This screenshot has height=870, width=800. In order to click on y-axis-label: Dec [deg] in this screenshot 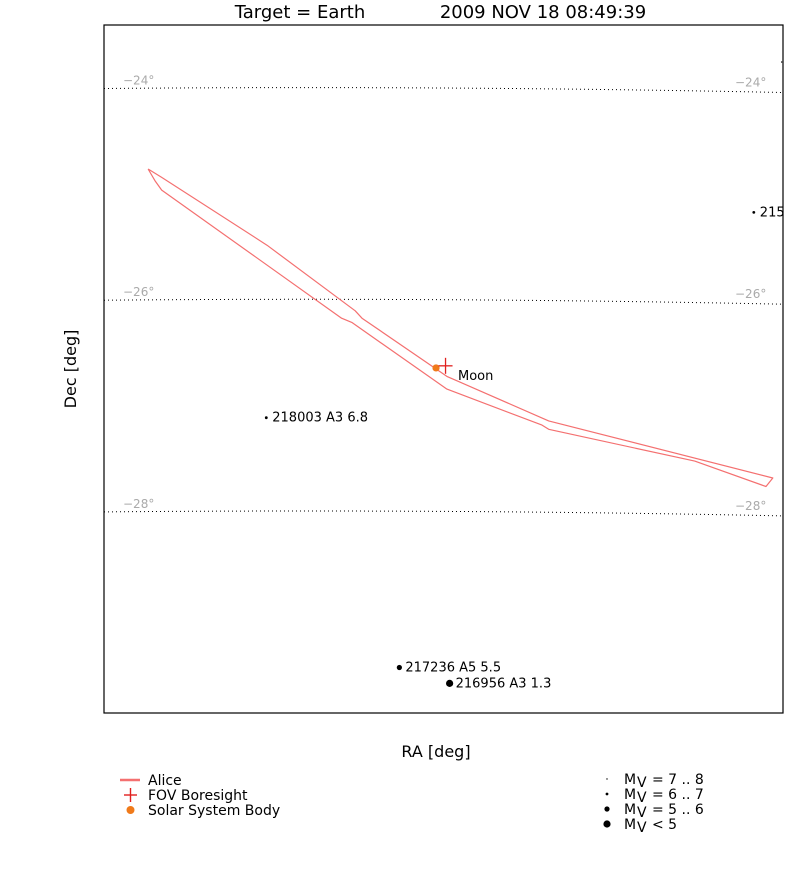, I will do `click(70, 369)`.